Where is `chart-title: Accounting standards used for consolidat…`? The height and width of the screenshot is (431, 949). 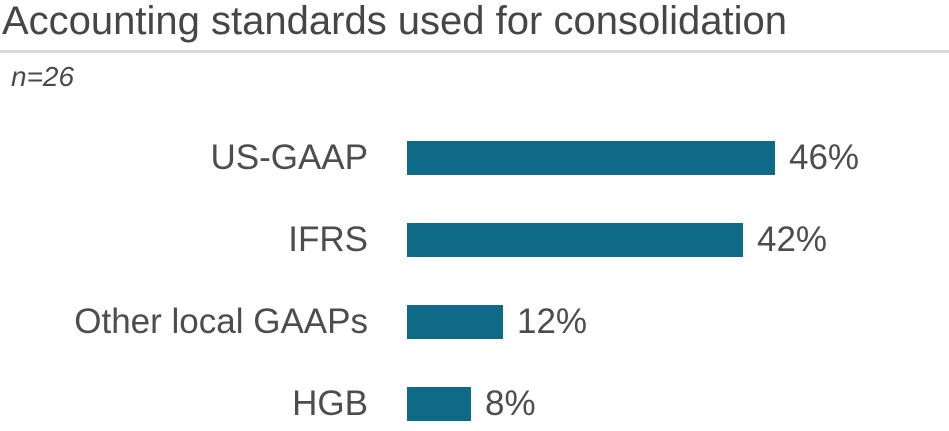
chart-title: Accounting standards used for consolidat… is located at coordinates (394, 21).